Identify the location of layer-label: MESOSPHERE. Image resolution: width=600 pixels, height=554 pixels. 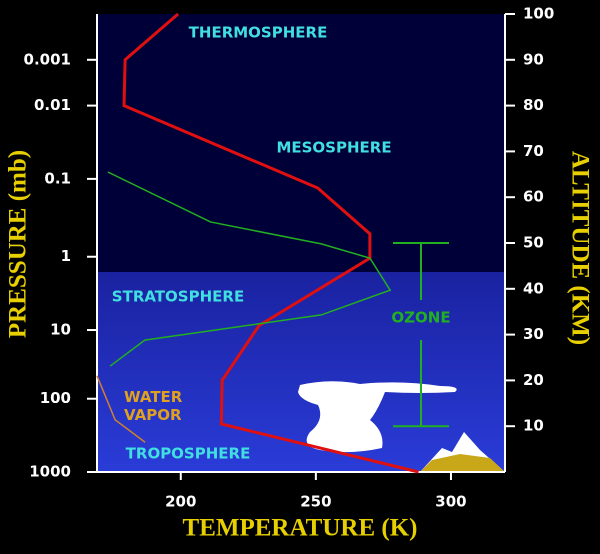
(333, 148).